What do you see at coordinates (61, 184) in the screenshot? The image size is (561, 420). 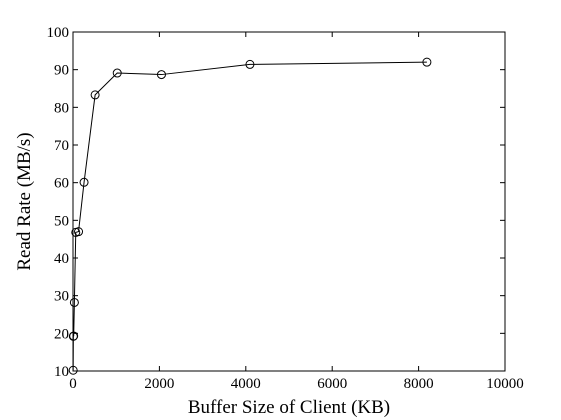 I see `y-tick-label: 60` at bounding box center [61, 184].